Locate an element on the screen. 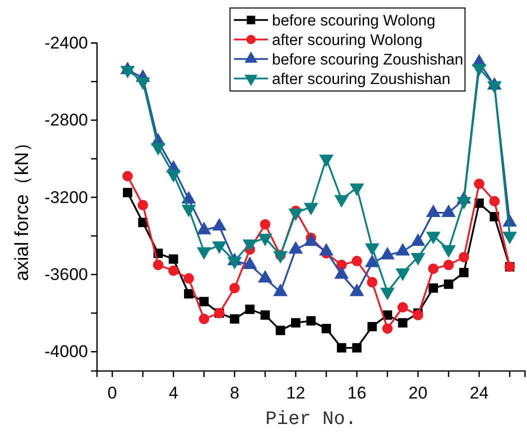  x-tick-label: 20 is located at coordinates (418, 393).